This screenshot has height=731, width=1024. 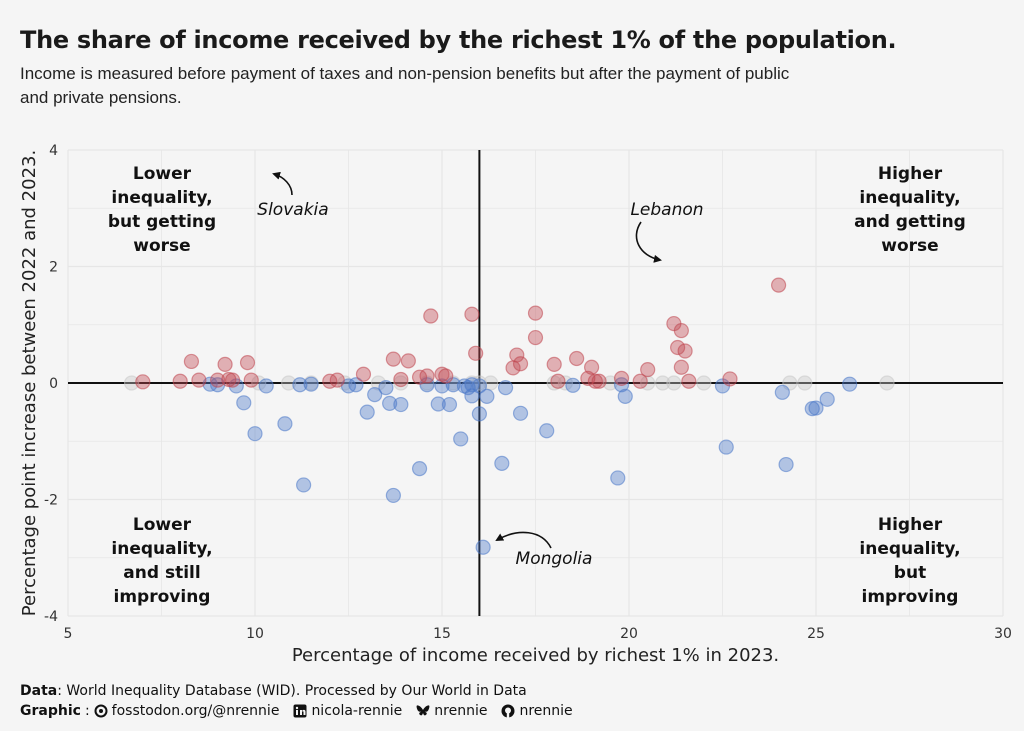 What do you see at coordinates (546, 711) in the screenshot?
I see `github-handle: nrennie` at bounding box center [546, 711].